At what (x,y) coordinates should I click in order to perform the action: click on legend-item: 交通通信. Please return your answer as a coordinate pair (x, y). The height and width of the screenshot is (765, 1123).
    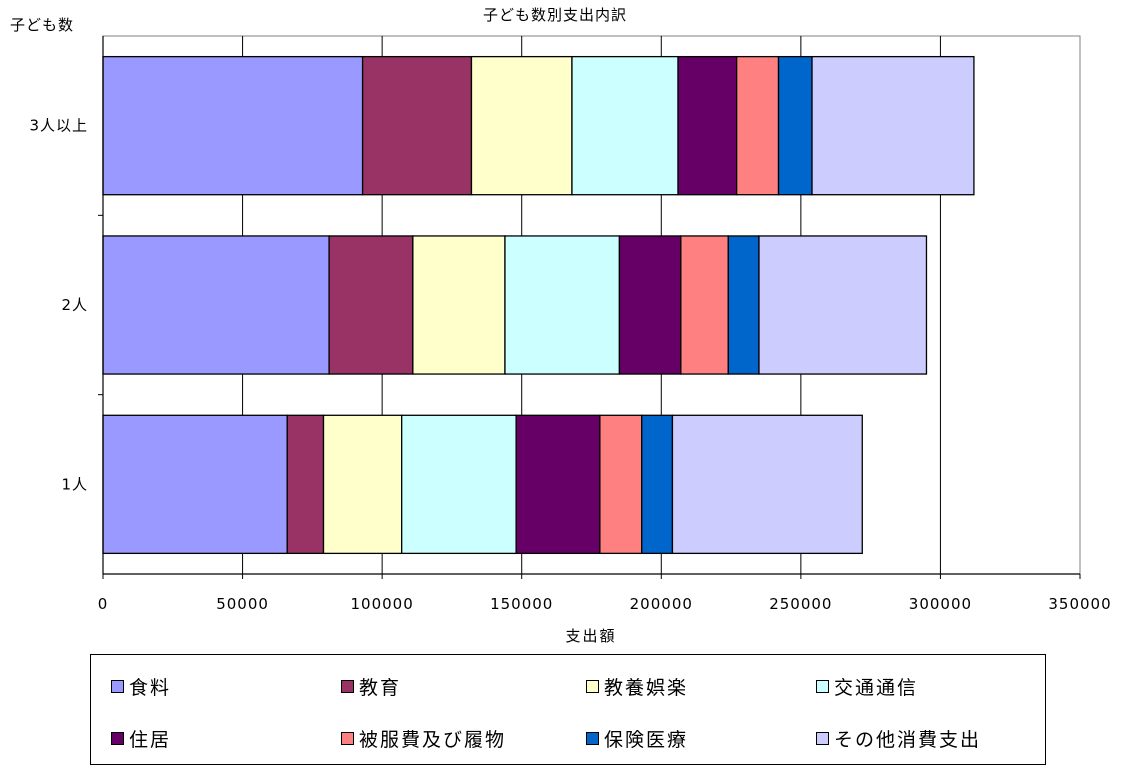
    Looking at the image, I should click on (867, 686).